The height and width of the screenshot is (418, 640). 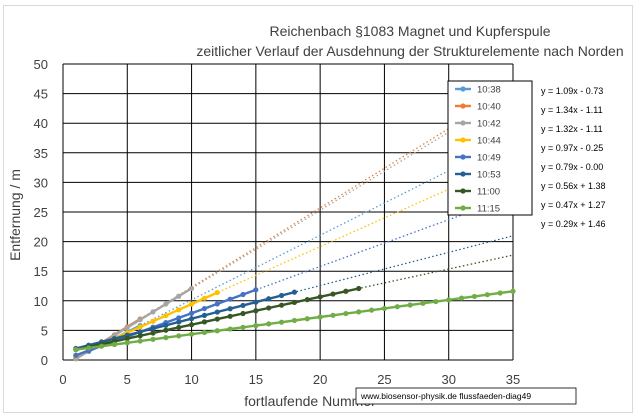 I want to click on y-tick-label-50: 50, so click(x=41, y=64).